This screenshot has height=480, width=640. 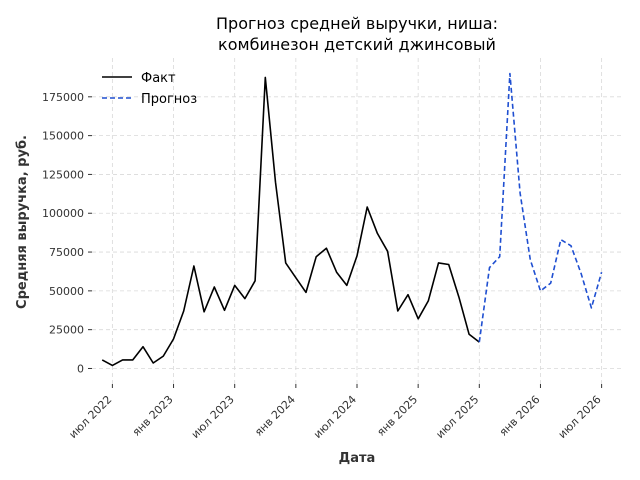 What do you see at coordinates (63, 174) in the screenshot?
I see `y-tick-label: 125000` at bounding box center [63, 174].